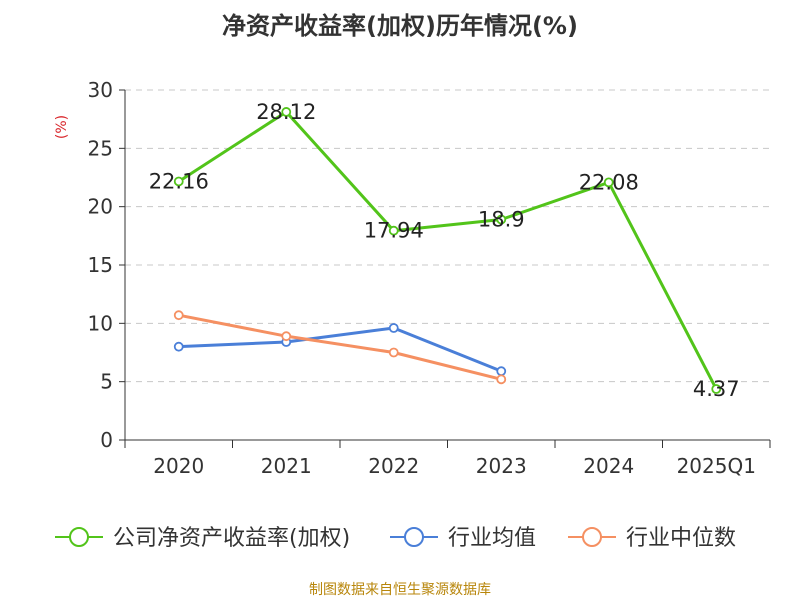 Image resolution: width=800 pixels, height=600 pixels. Describe the element at coordinates (100, 148) in the screenshot. I see `y-tick-label: 25` at that location.